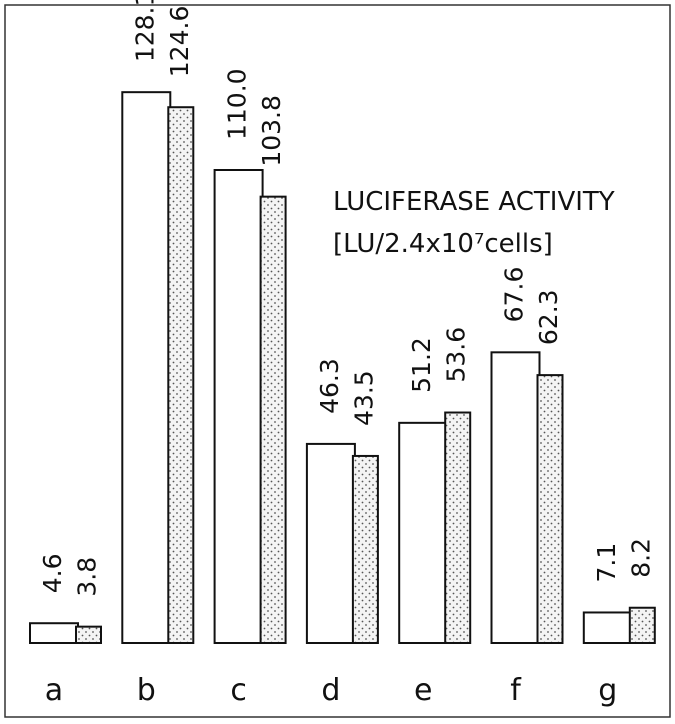  I want to click on data-label: 4.6, so click(52, 573).